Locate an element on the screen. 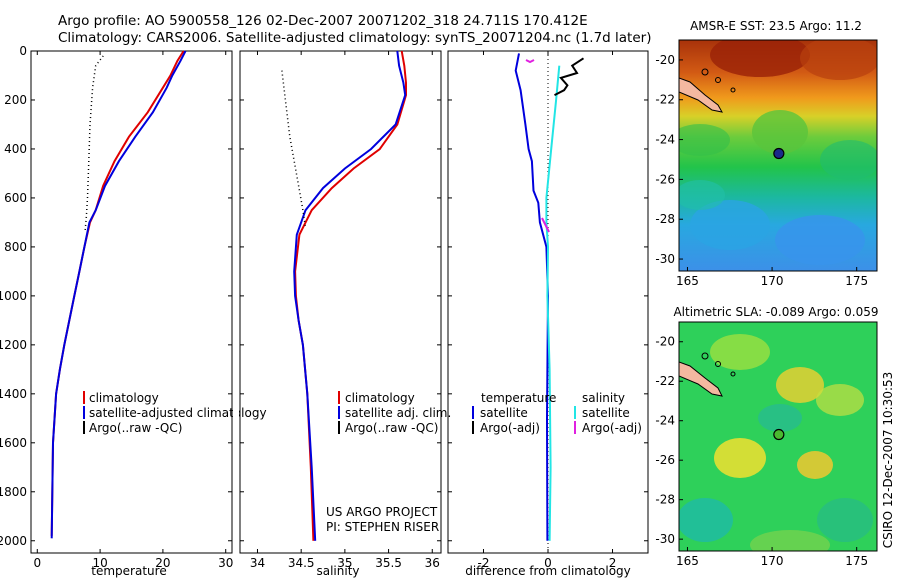  sal-legend-satellite-label: satellite adj. clim. is located at coordinates (398, 413).